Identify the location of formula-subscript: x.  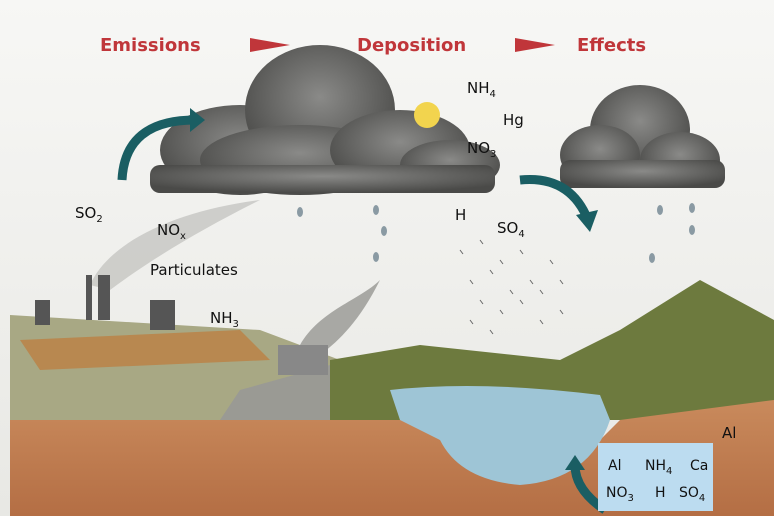
(183, 236).